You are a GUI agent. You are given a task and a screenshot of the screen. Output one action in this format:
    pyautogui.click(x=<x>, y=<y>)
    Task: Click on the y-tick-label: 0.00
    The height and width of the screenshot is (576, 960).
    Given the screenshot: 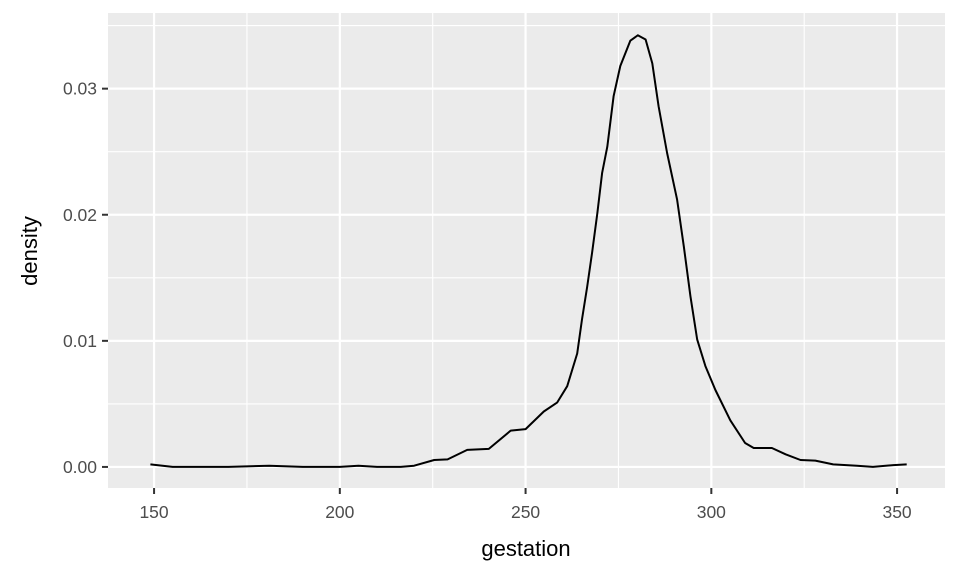 What is the action you would take?
    pyautogui.click(x=80, y=467)
    